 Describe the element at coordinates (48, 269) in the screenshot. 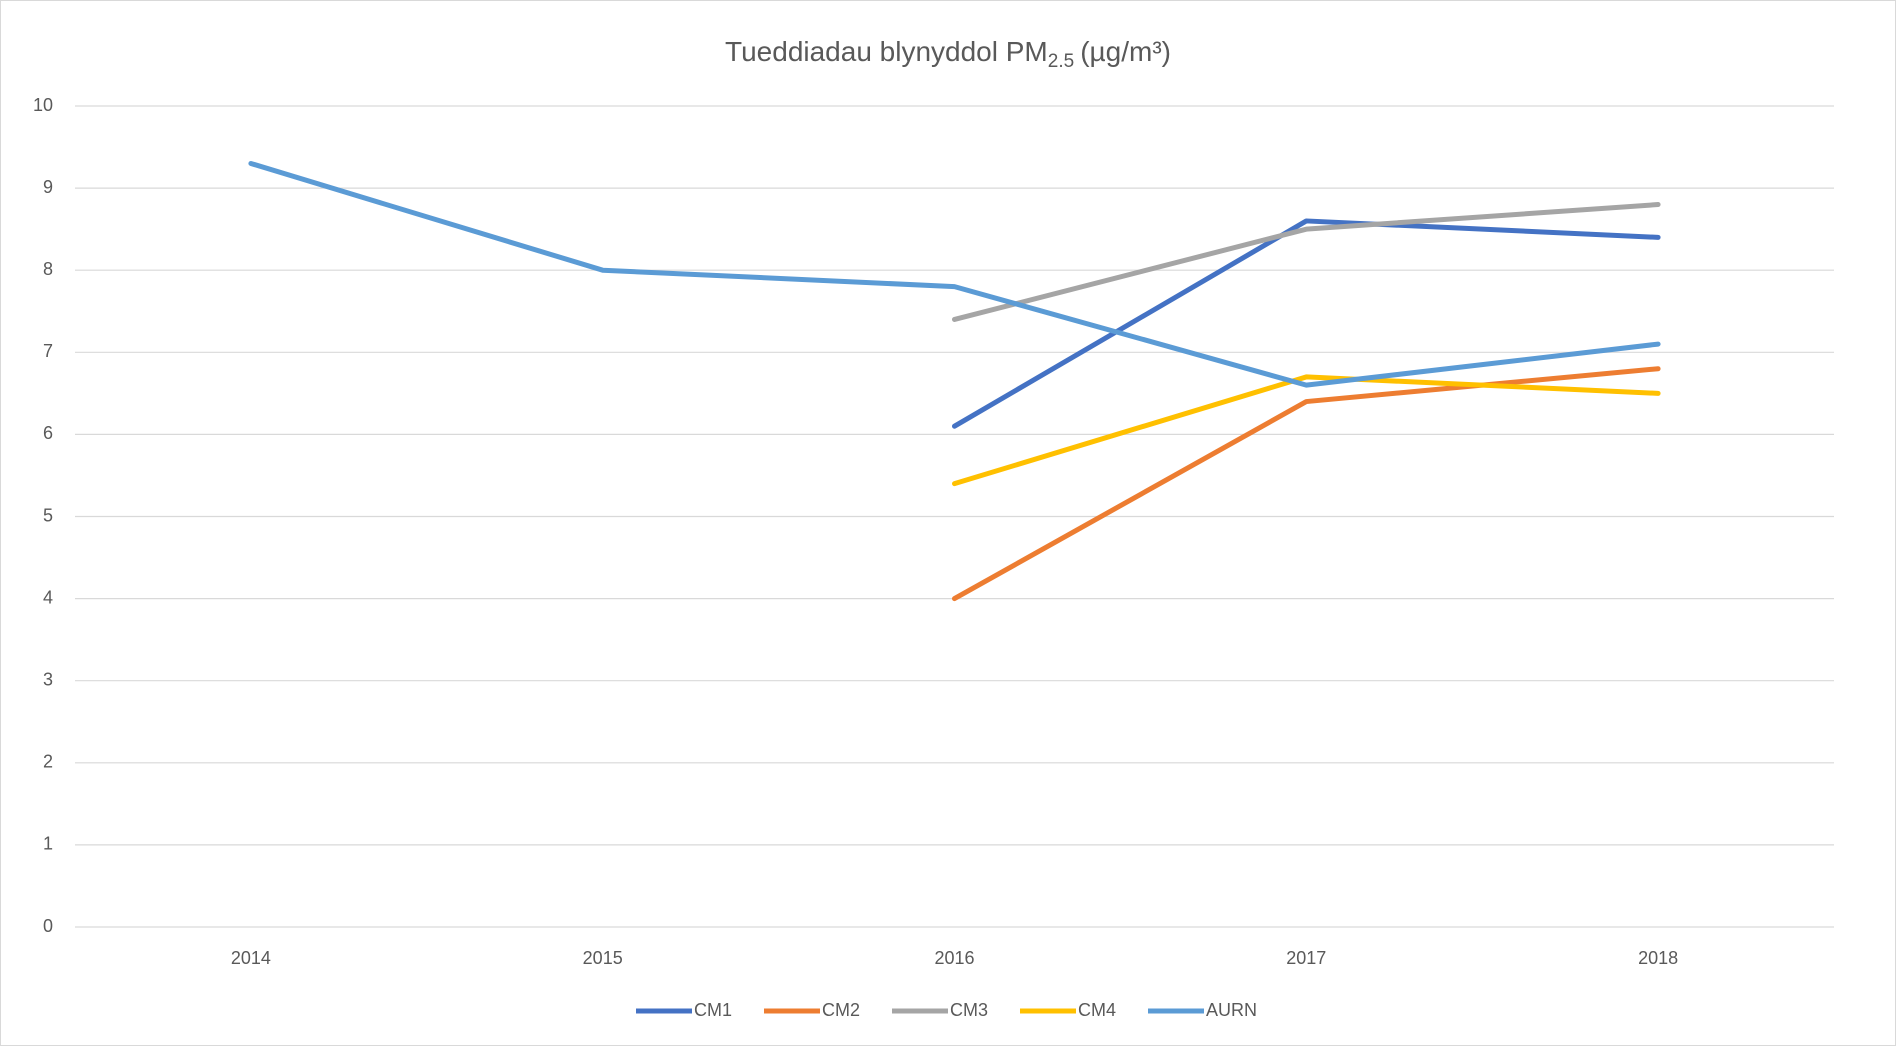

I see `y-tick-label: 8` at that location.